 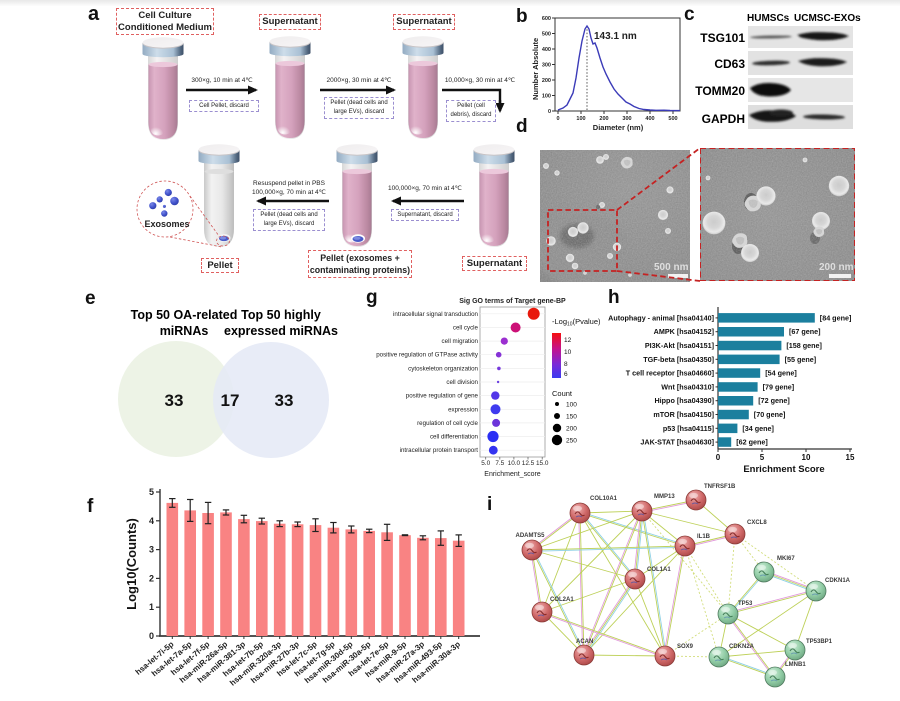 I want to click on svg-text: Wnt [hsa04310], so click(x=687, y=386).